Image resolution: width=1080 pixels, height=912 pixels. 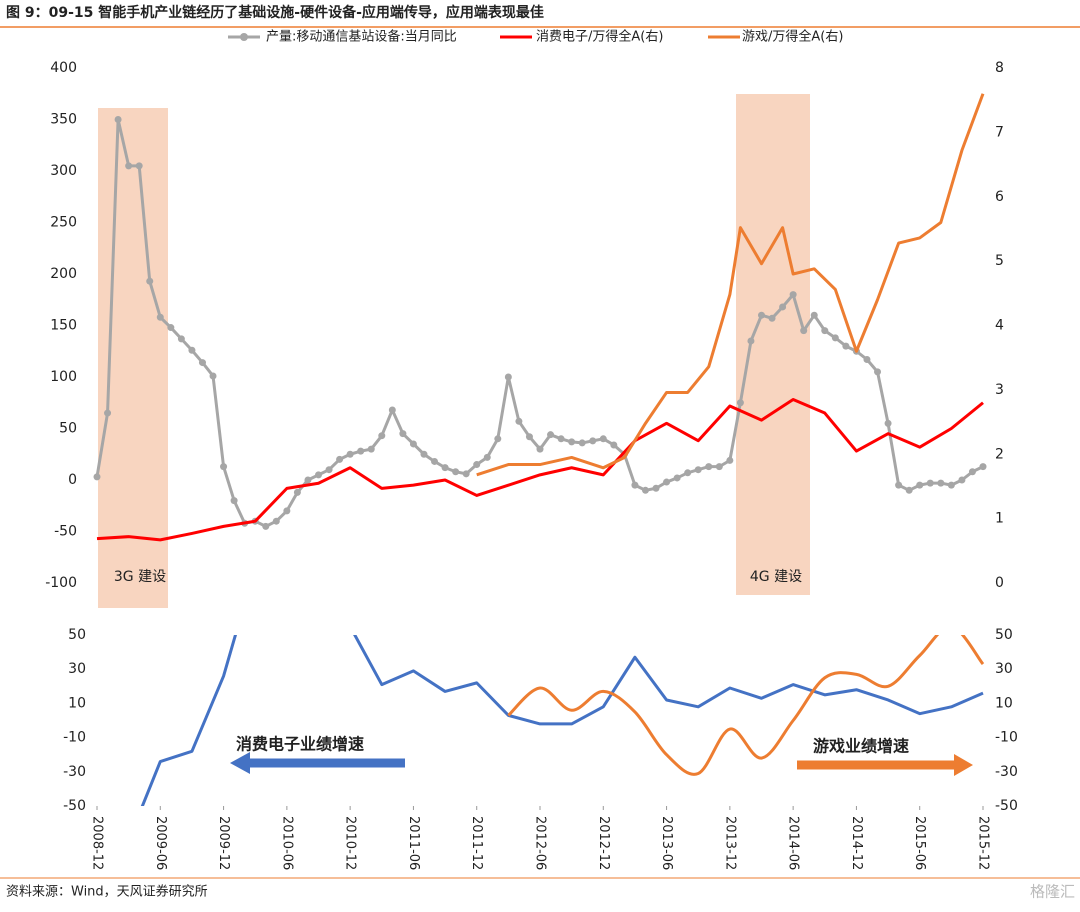 What do you see at coordinates (919, 843) in the screenshot?
I see `x-tick-label: 2015-06` at bounding box center [919, 843].